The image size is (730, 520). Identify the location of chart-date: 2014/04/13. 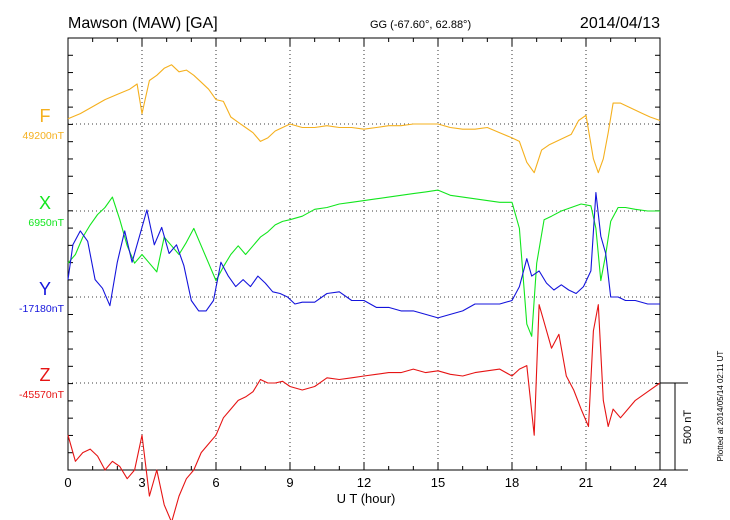
(620, 23).